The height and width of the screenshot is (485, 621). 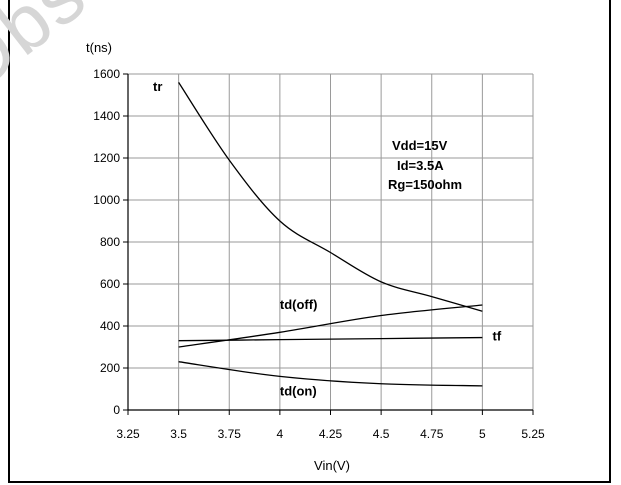 What do you see at coordinates (432, 434) in the screenshot?
I see `x-tick-label-4.75: 4.75` at bounding box center [432, 434].